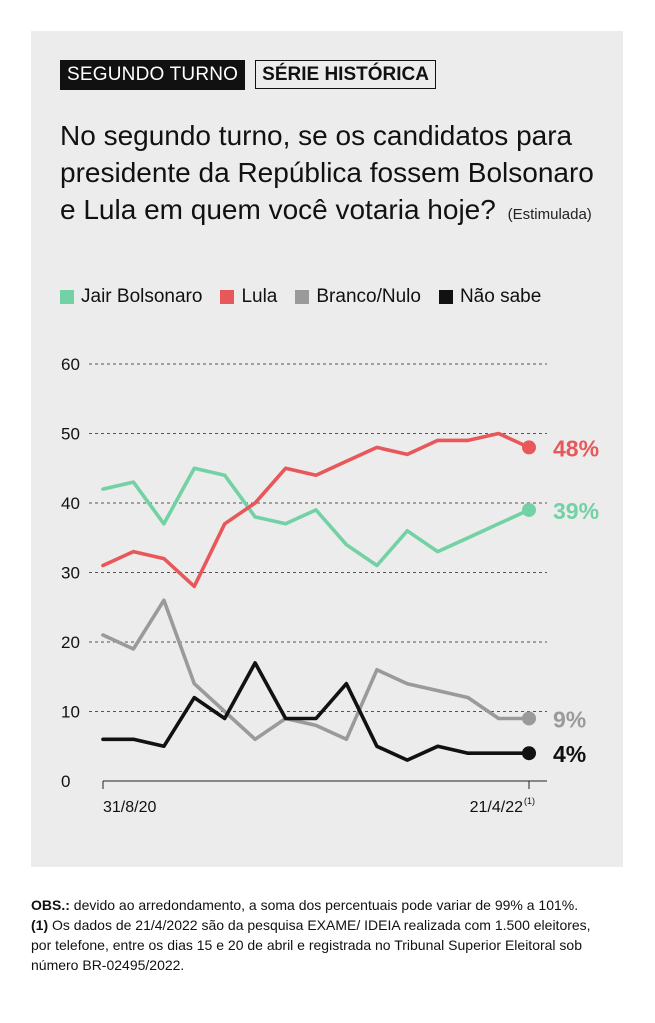  Describe the element at coordinates (70, 434) in the screenshot. I see `y-tick-label-50: 50` at that location.